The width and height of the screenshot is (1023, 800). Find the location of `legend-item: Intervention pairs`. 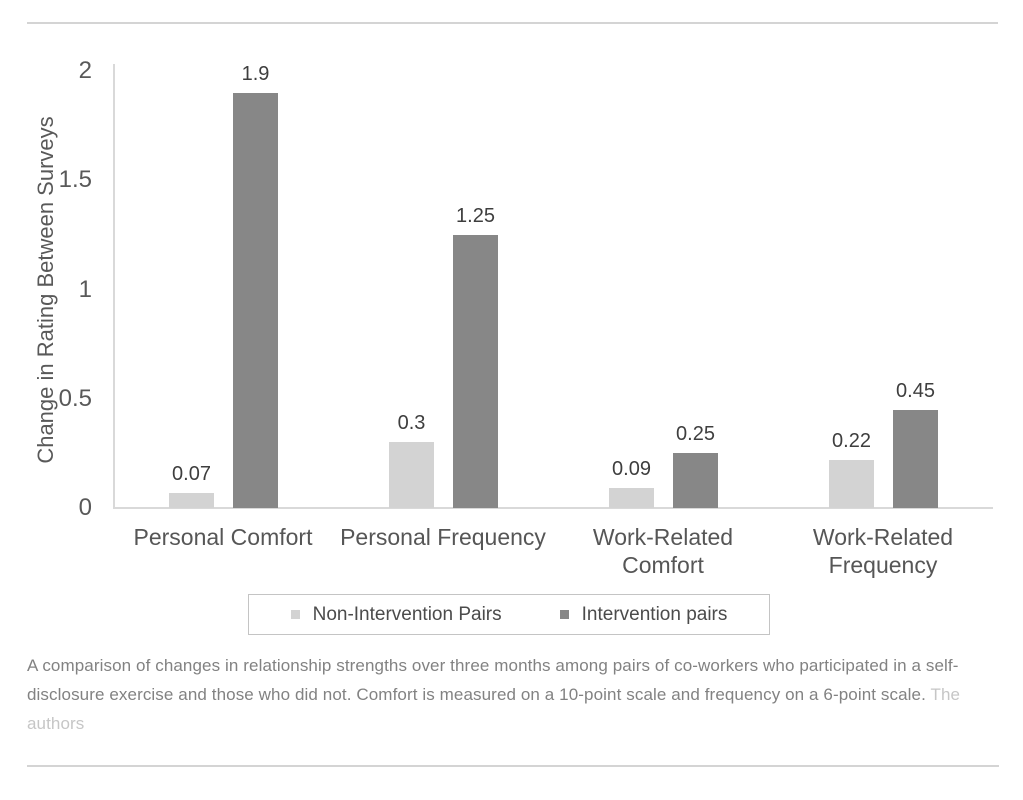

legend-item: Intervention pairs is located at coordinates (643, 614).